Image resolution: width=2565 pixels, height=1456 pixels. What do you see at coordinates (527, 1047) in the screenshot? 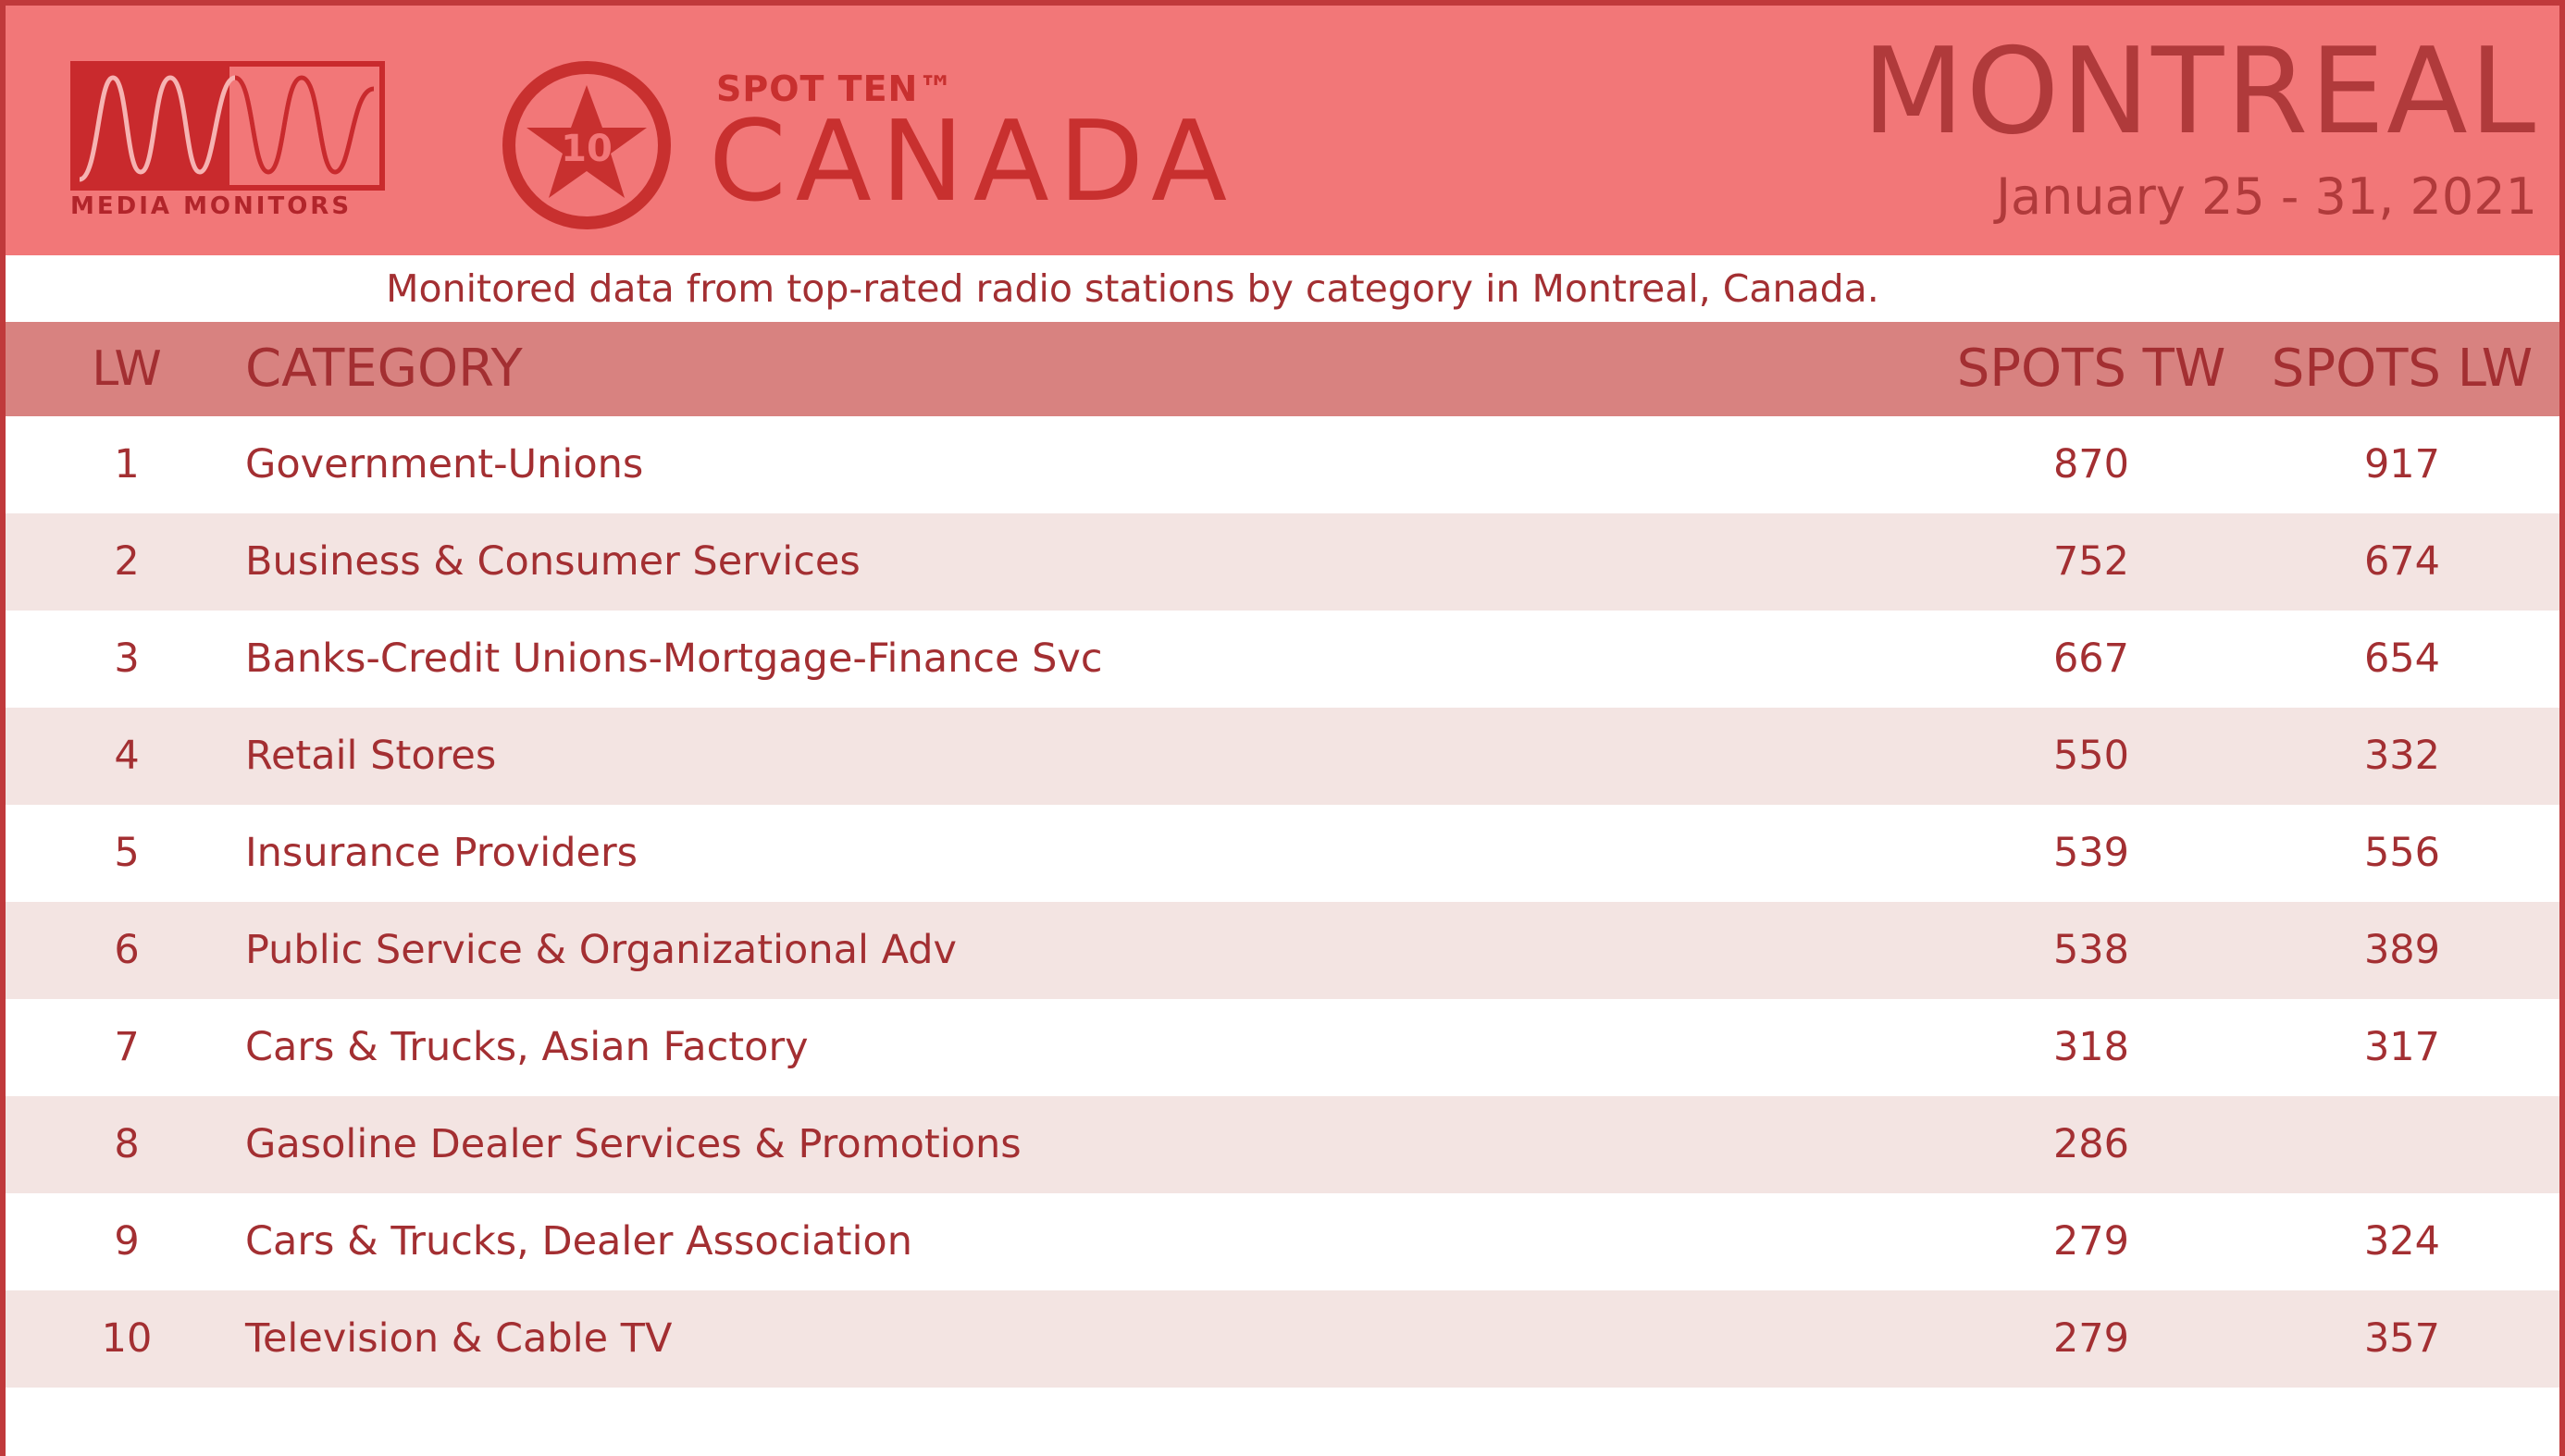
I see `category-cell: Cars & Trucks, Asian Factory` at bounding box center [527, 1047].